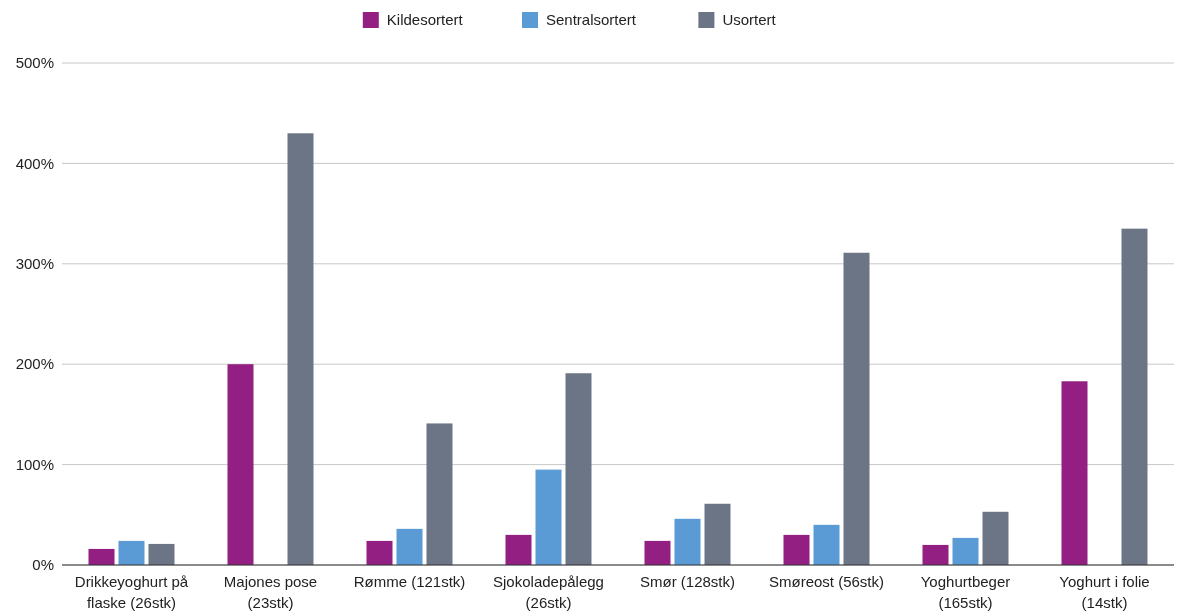 The width and height of the screenshot is (1186, 616). What do you see at coordinates (548, 592) in the screenshot?
I see `x-tick-label: Sjokoladepålegg (26stk)` at bounding box center [548, 592].